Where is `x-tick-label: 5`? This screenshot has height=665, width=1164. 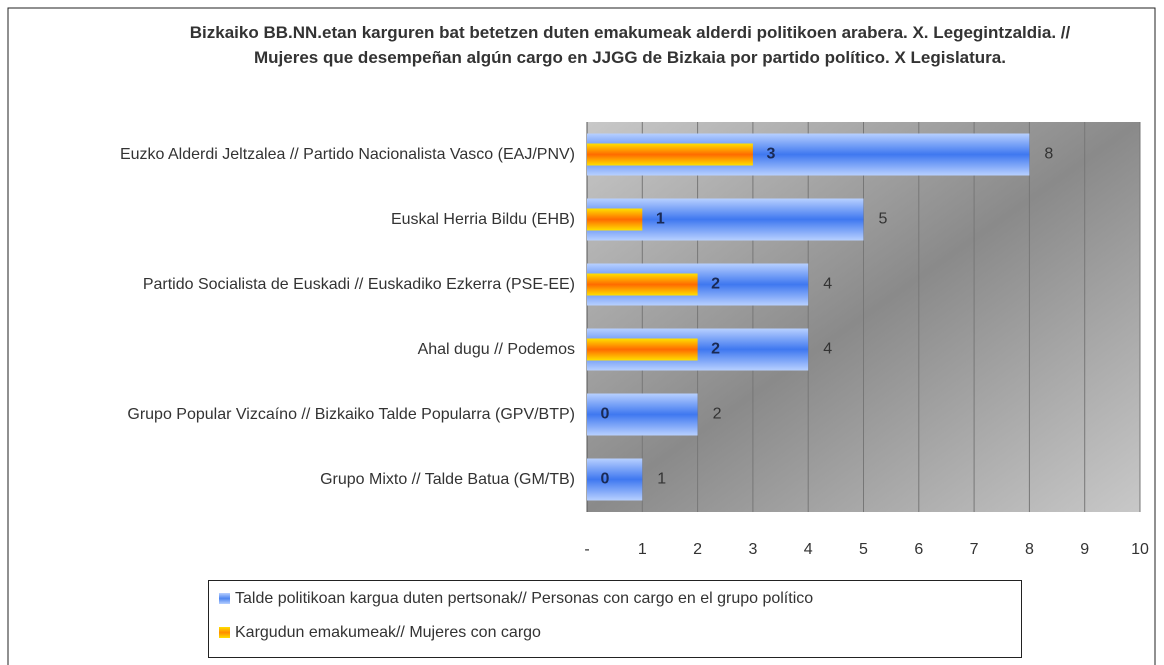 x-tick-label: 5 is located at coordinates (863, 549).